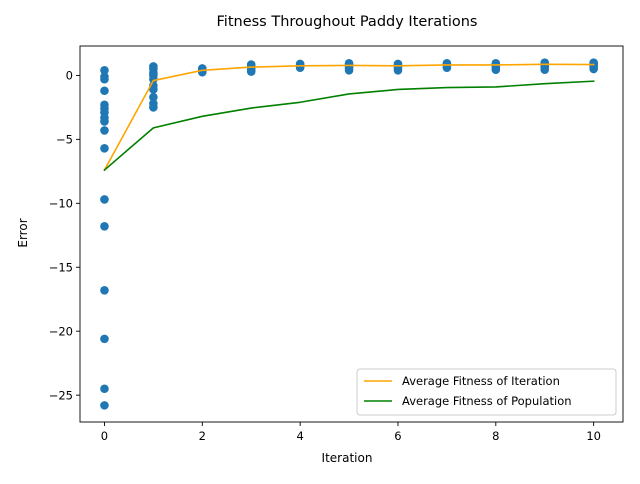 This screenshot has width=640, height=484. What do you see at coordinates (104, 436) in the screenshot?
I see `x-tick-label: 0` at bounding box center [104, 436].